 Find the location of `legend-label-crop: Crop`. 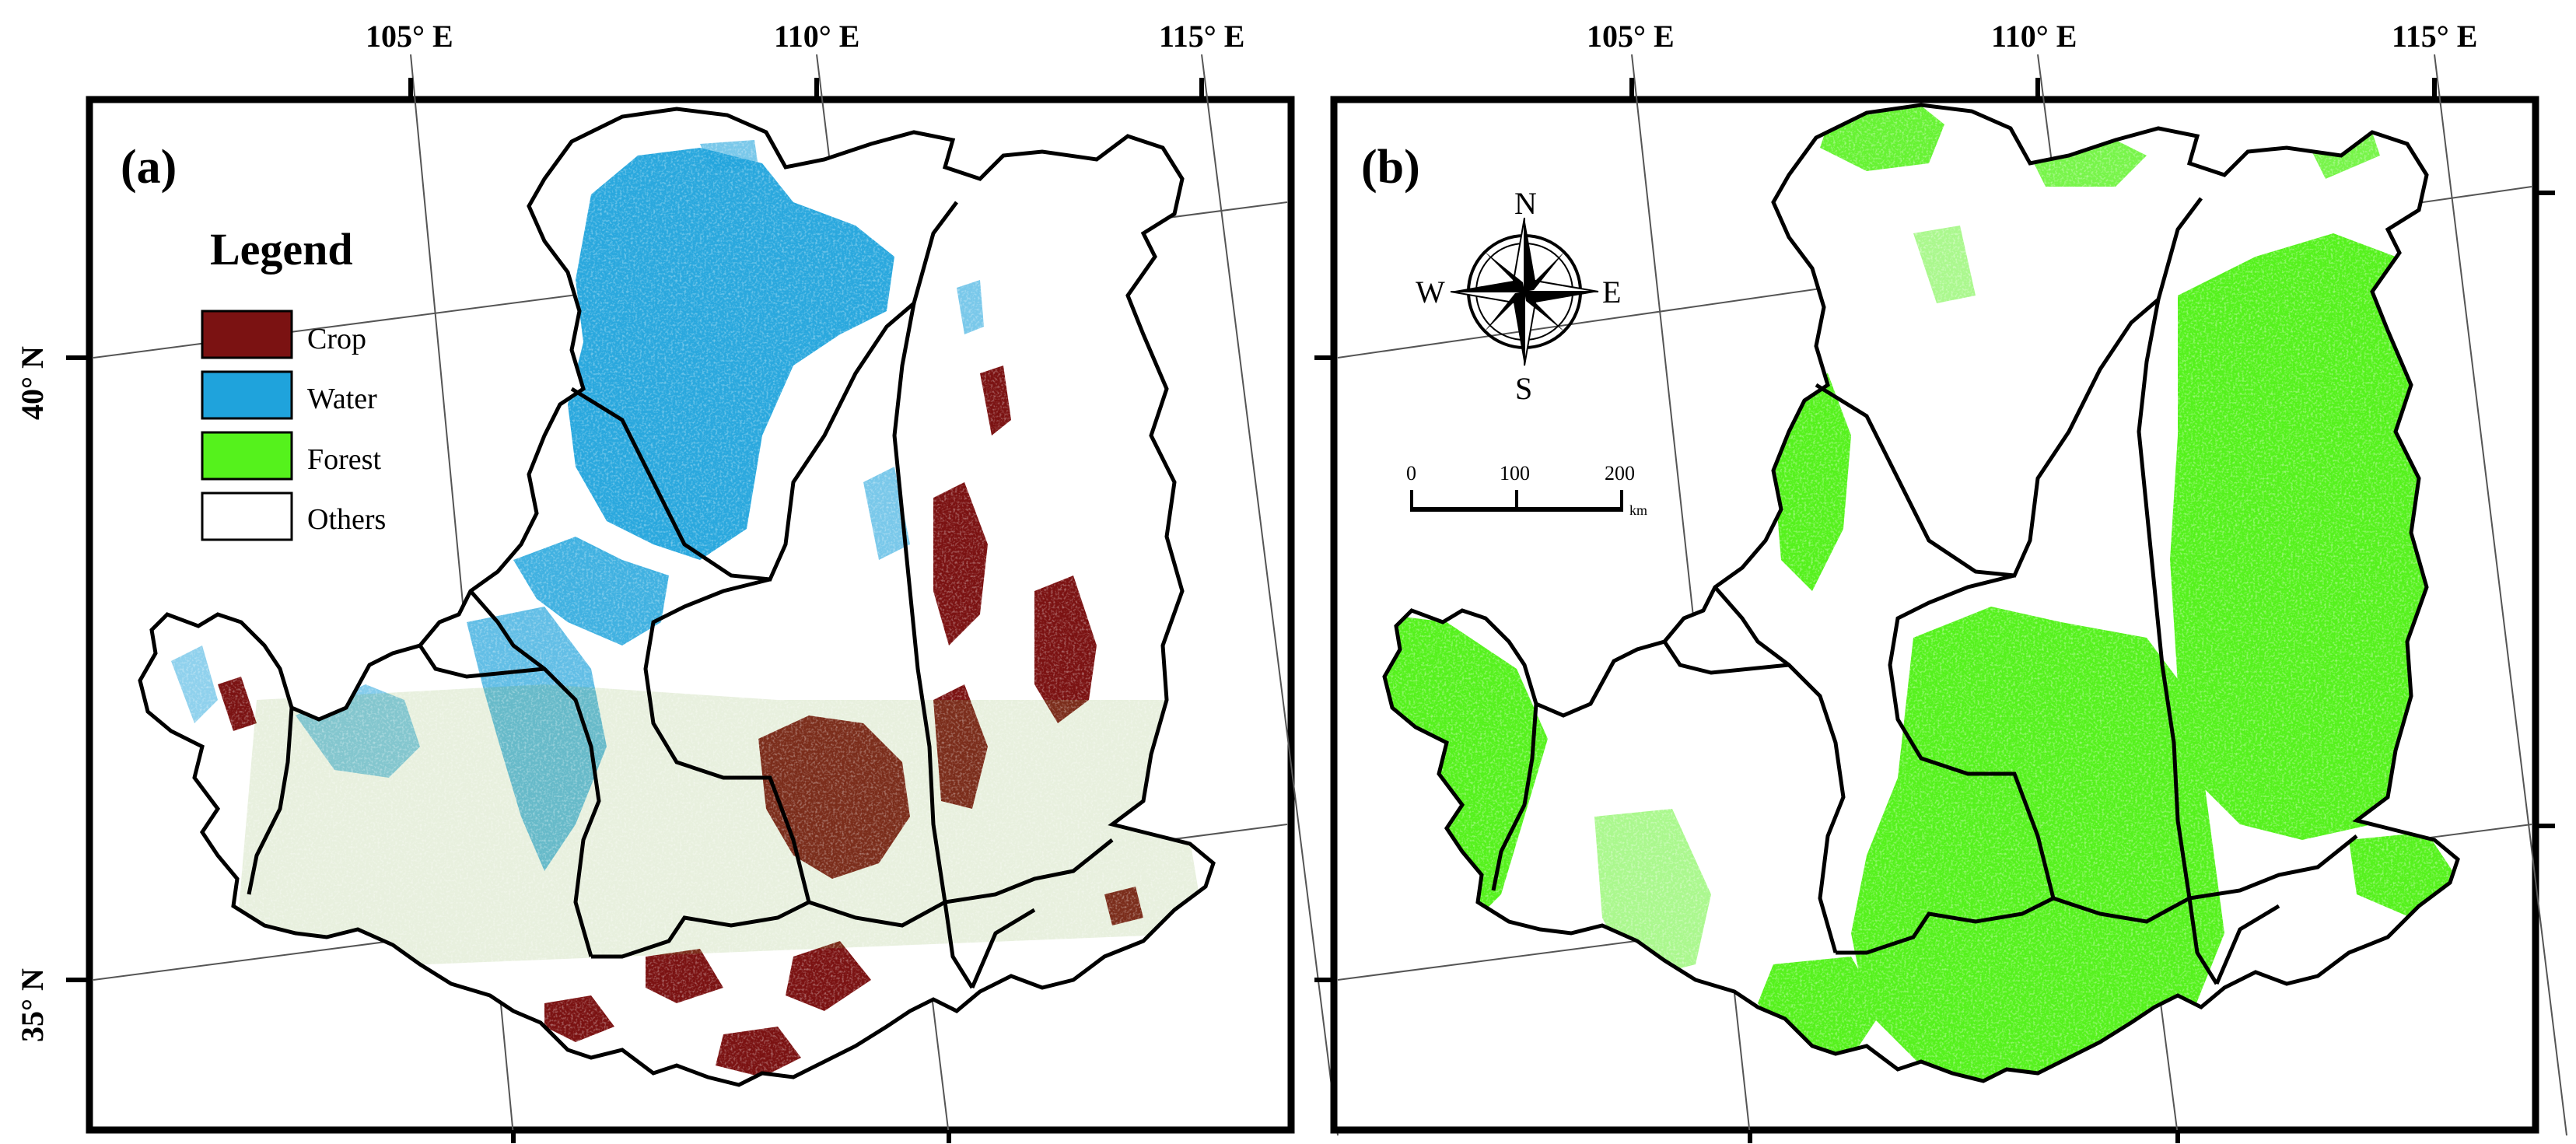

legend-label-crop: Crop is located at coordinates (336, 339).